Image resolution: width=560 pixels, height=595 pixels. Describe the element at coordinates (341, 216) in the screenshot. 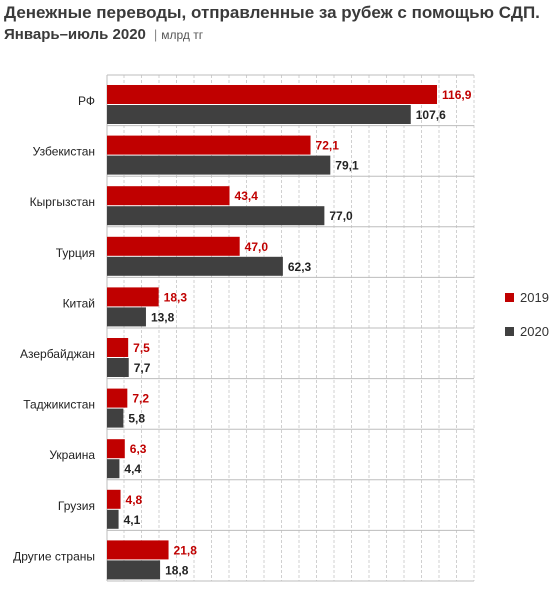

I see `data-label-2020: 77,0` at that location.